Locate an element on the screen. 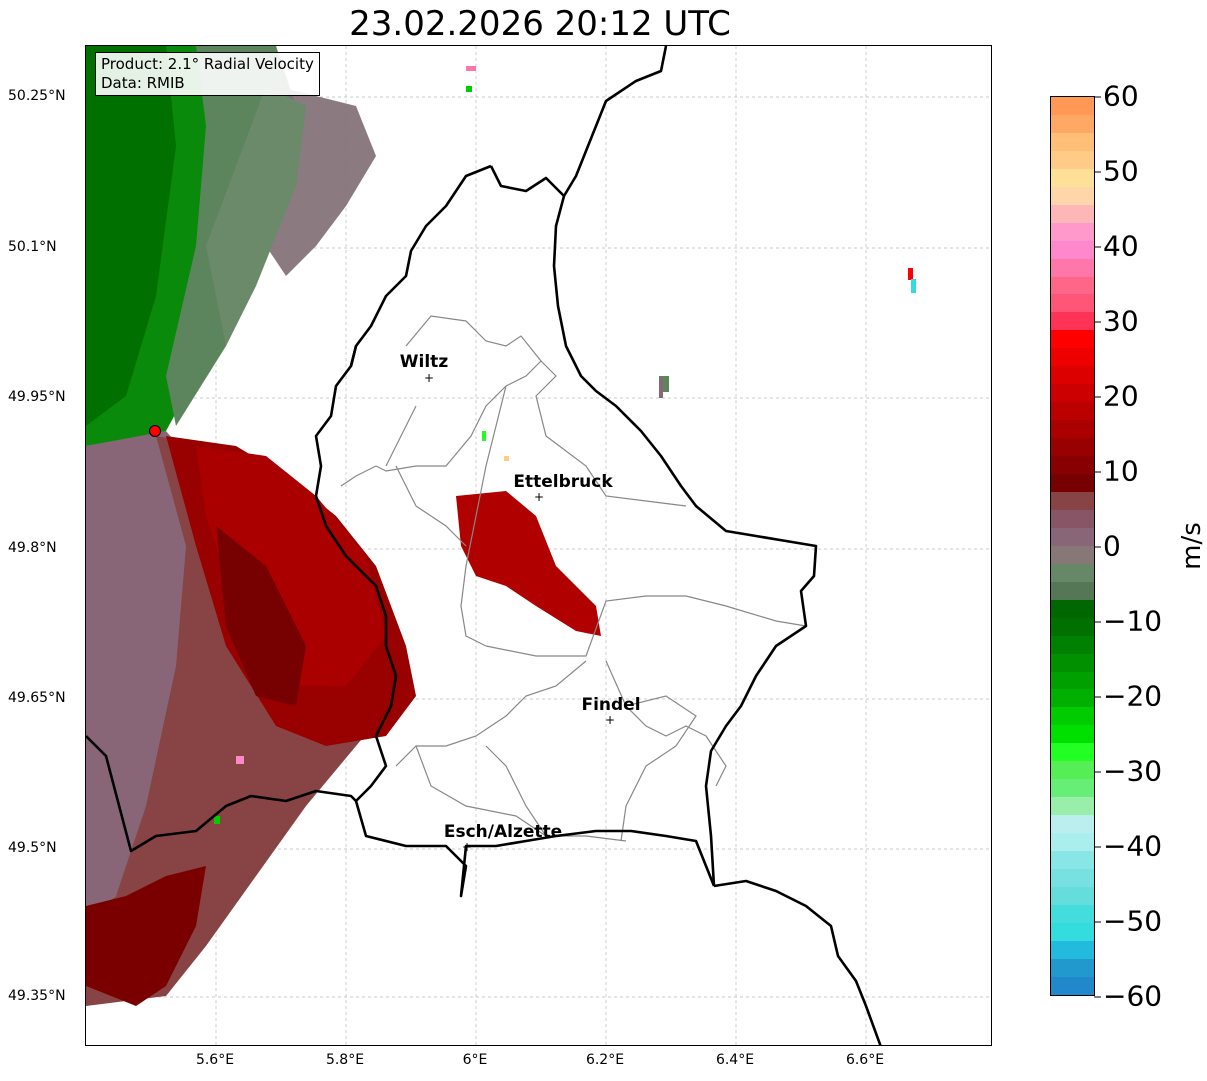  lat-tick-label: 49.5°N is located at coordinates (32, 848).